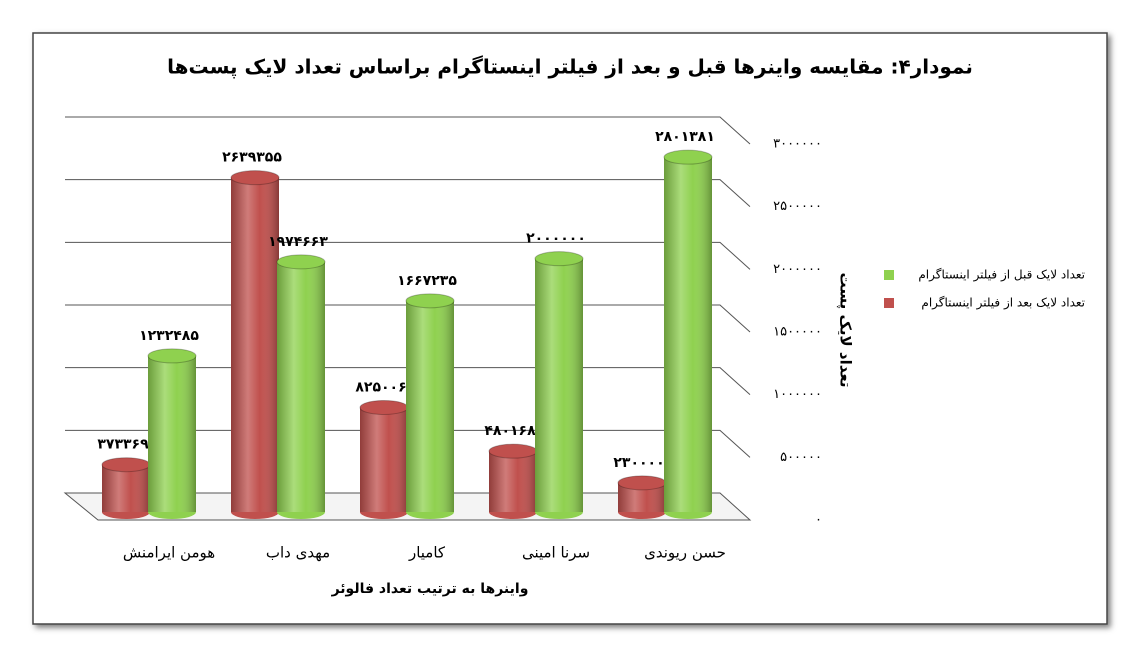 This screenshot has width=1141, height=658. What do you see at coordinates (556, 553) in the screenshot?
I see `x-tick-label: سرنا امینی` at bounding box center [556, 553].